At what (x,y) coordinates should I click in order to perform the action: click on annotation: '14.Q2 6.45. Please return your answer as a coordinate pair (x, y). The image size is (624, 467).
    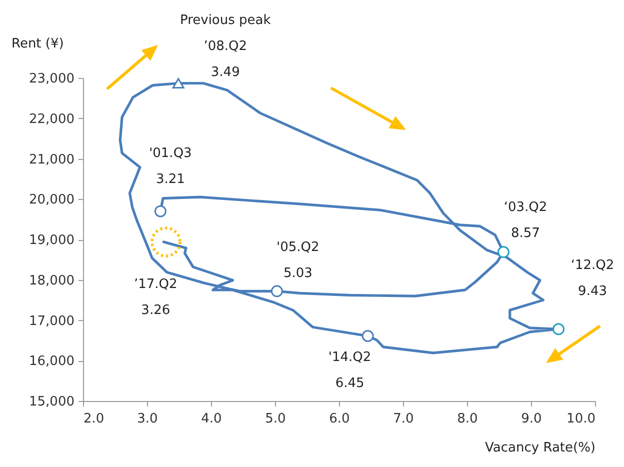
    Looking at the image, I should click on (350, 370).